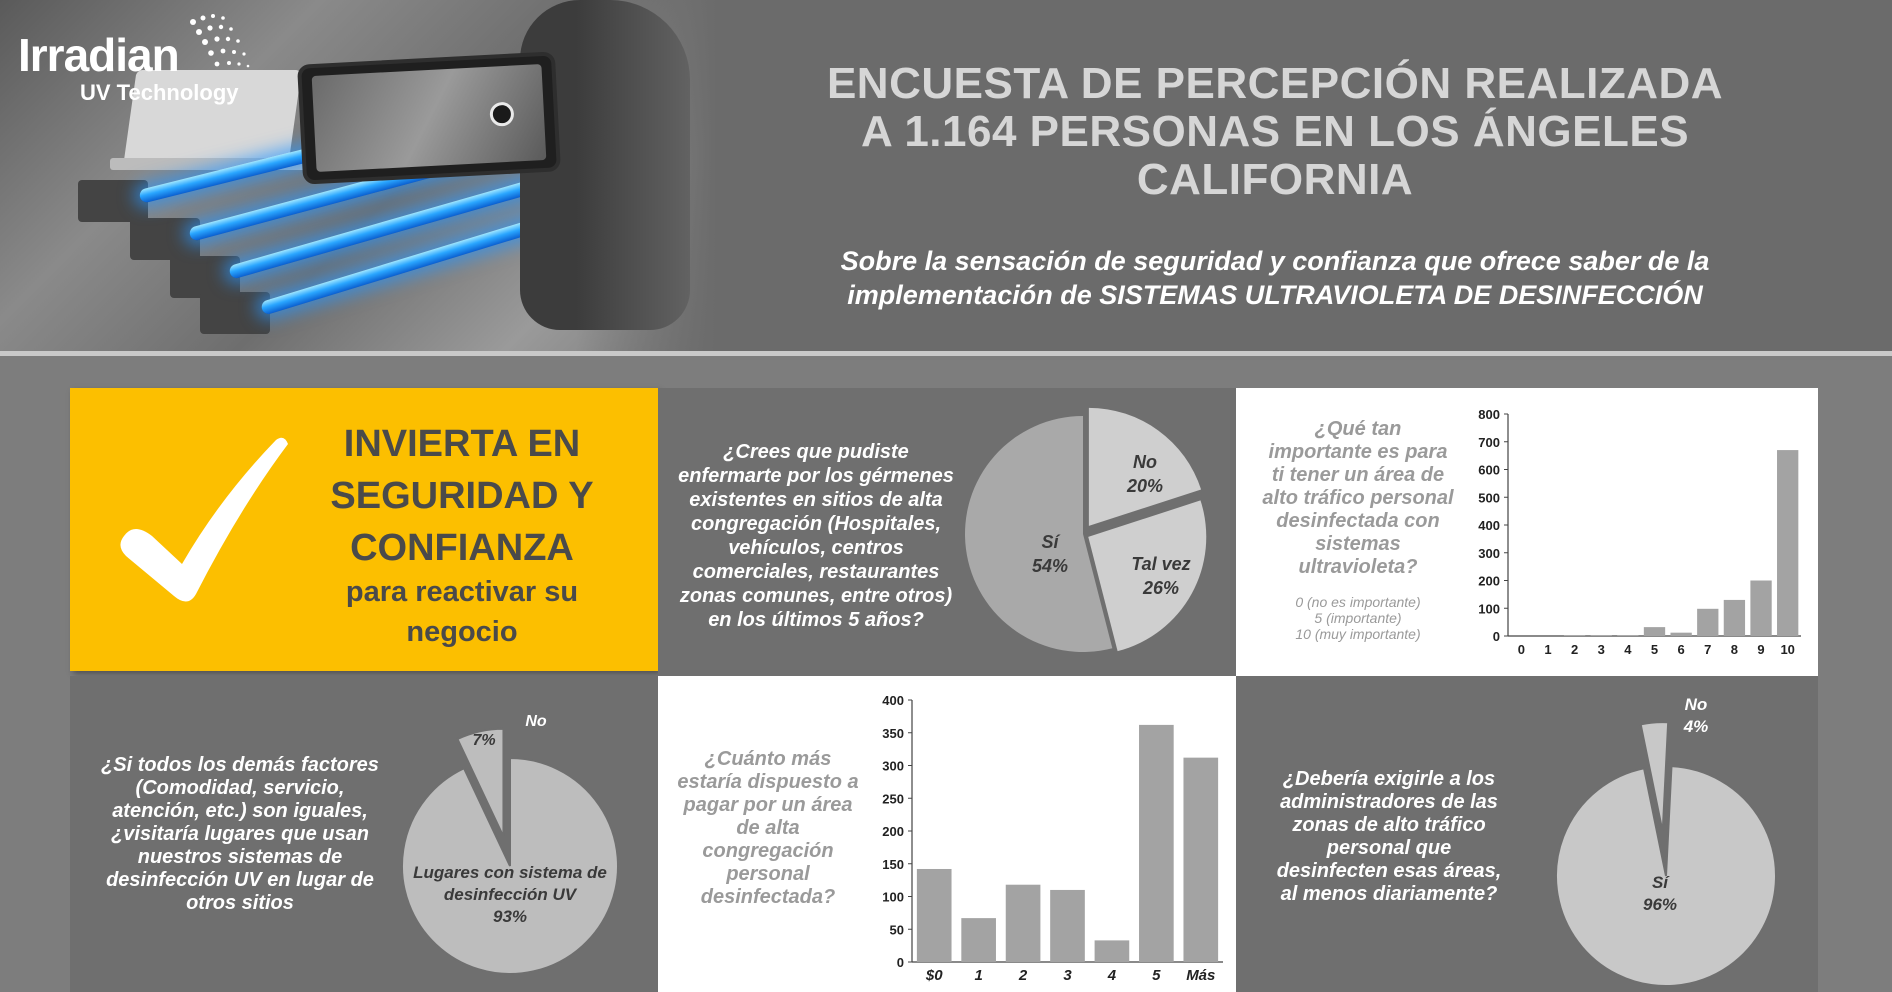  Describe the element at coordinates (510, 916) in the screenshot. I see `pie-label-value: 93%` at that location.